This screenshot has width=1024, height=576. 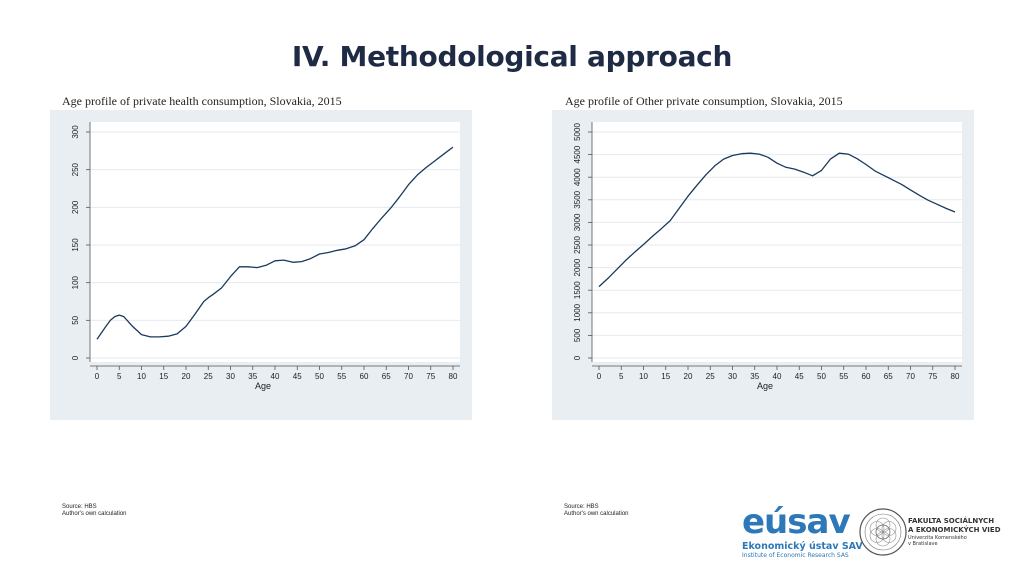 I want to click on eusav-wordmark: eúsav, so click(x=797, y=522).